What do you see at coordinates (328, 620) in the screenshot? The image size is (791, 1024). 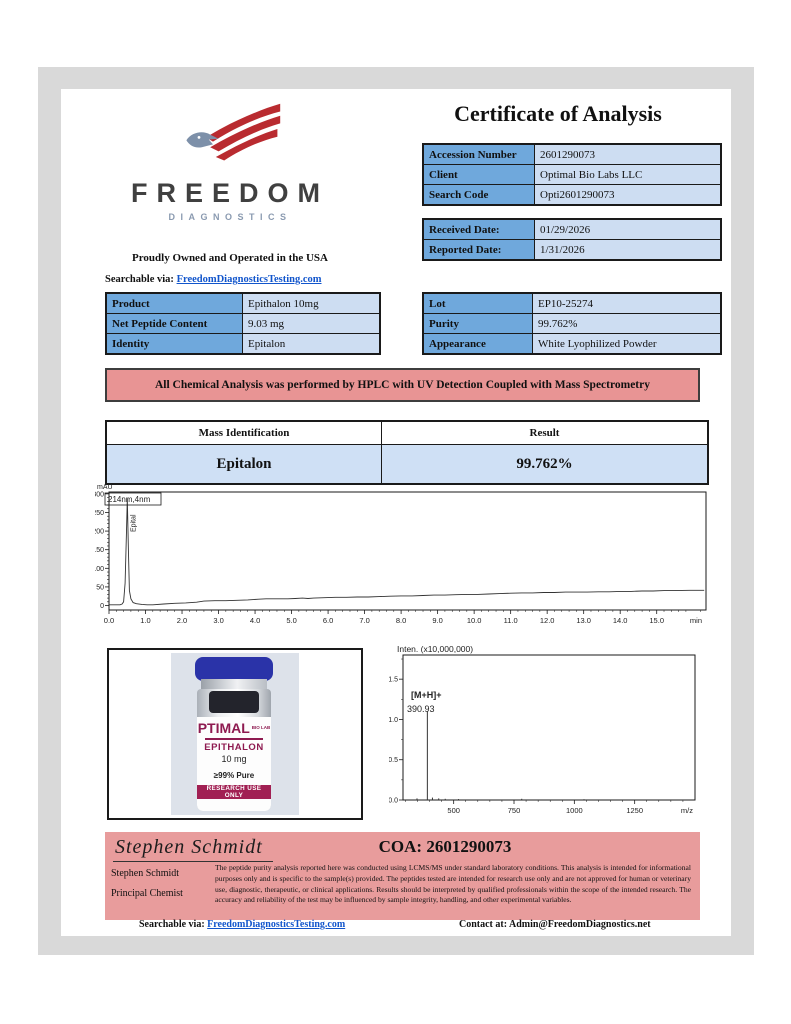 I see `svg-text: 6.0` at bounding box center [328, 620].